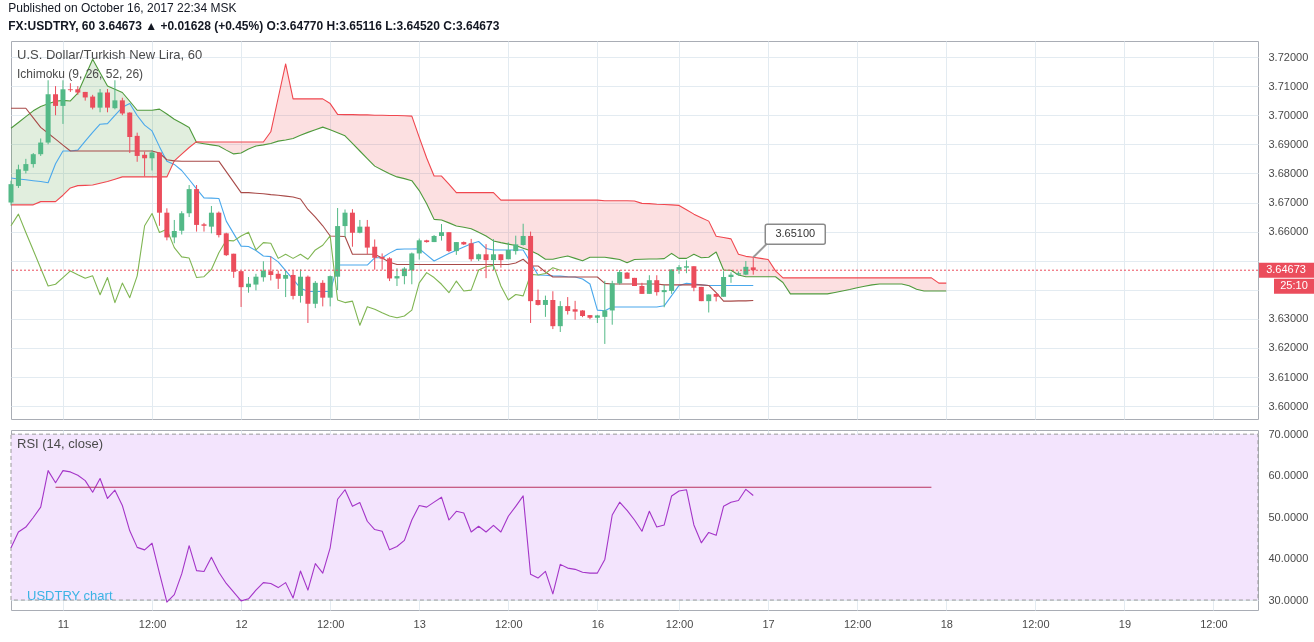 The image size is (1314, 642). Describe the element at coordinates (946, 623) in the screenshot. I see `x-tick-label: 18` at that location.